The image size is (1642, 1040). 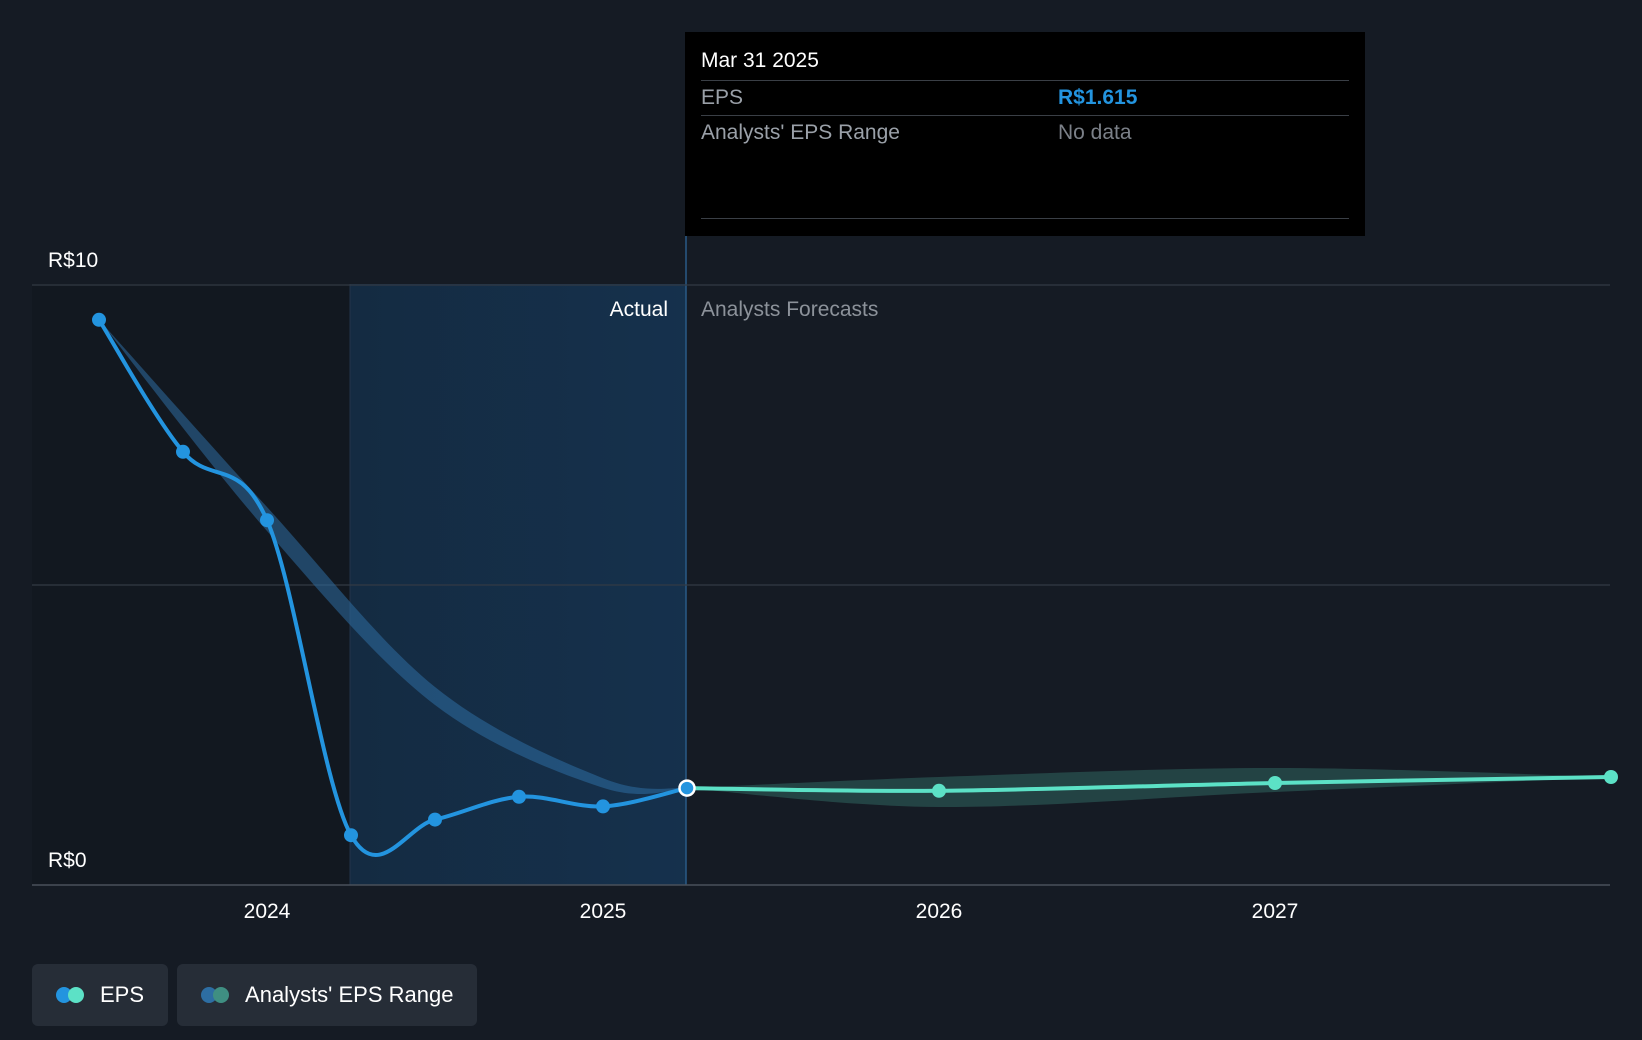 What do you see at coordinates (71, 995) in the screenshot?
I see `eps-legend-icon` at bounding box center [71, 995].